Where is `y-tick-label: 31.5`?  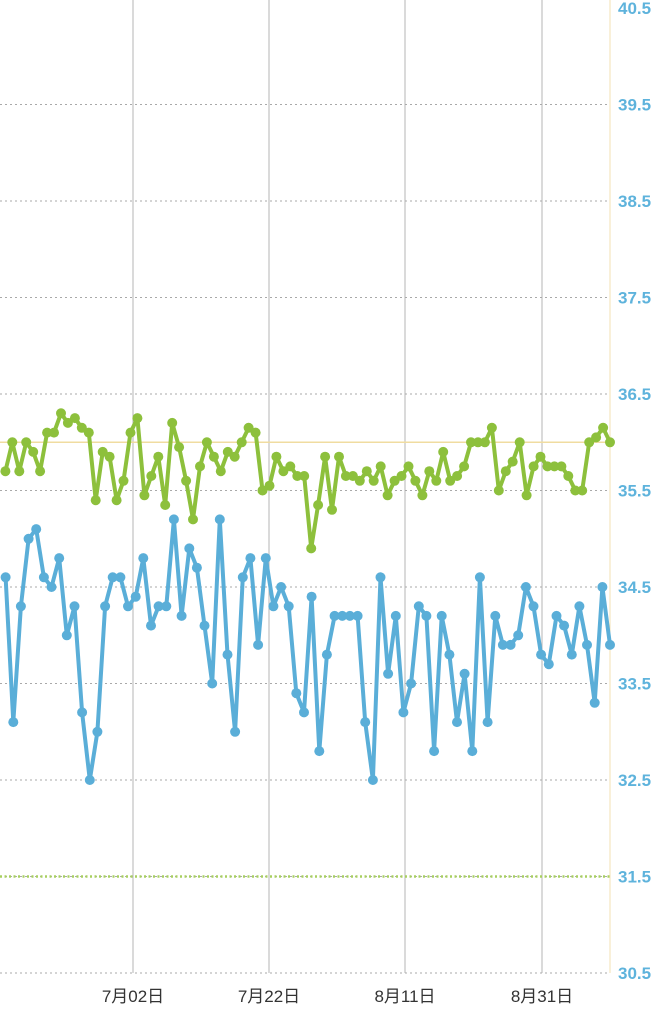 y-tick-label: 31.5 is located at coordinates (634, 877).